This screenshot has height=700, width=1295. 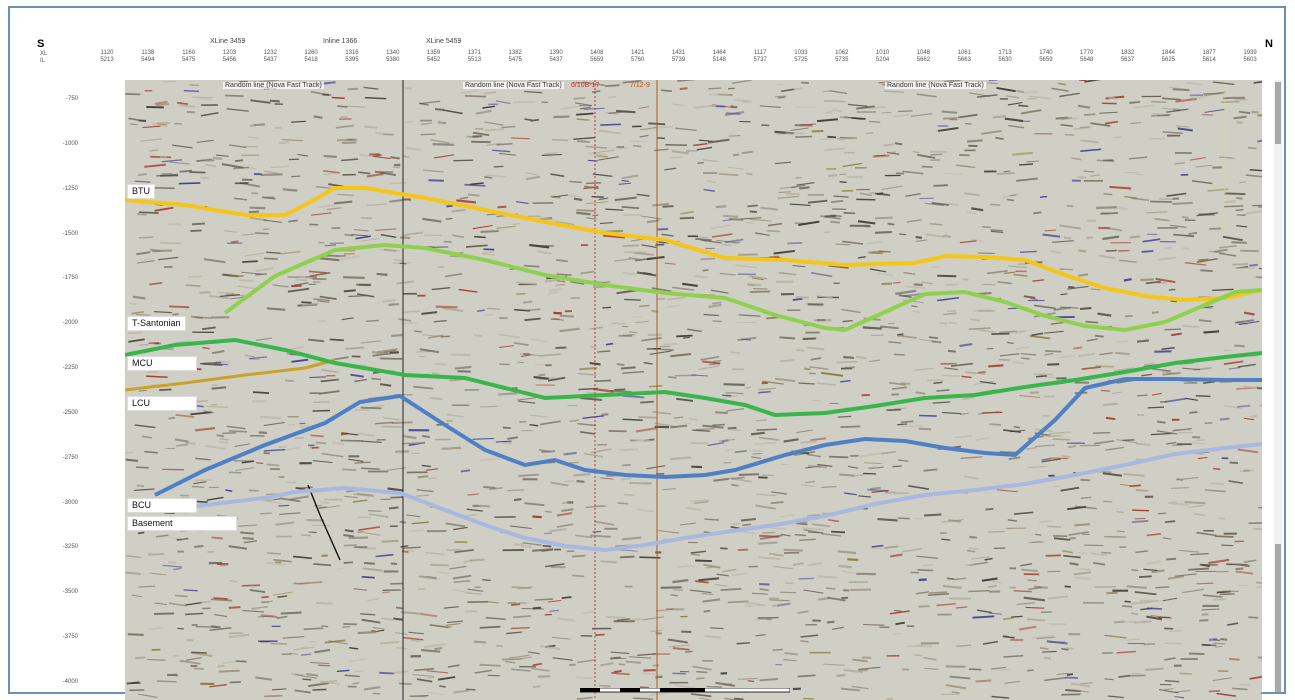 I want to click on depth-tick-label: -2500, so click(x=70, y=412).